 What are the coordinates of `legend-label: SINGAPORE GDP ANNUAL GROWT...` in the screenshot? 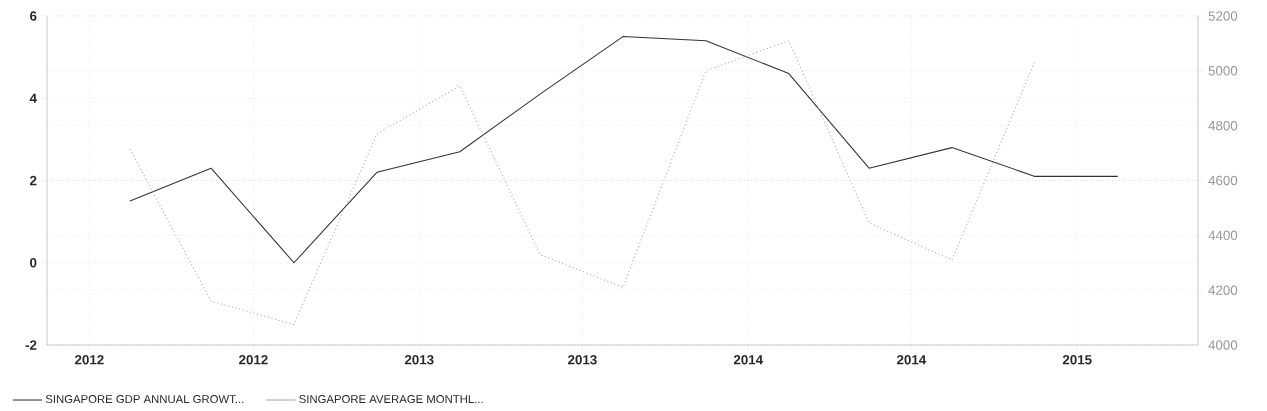 It's located at (144, 399).